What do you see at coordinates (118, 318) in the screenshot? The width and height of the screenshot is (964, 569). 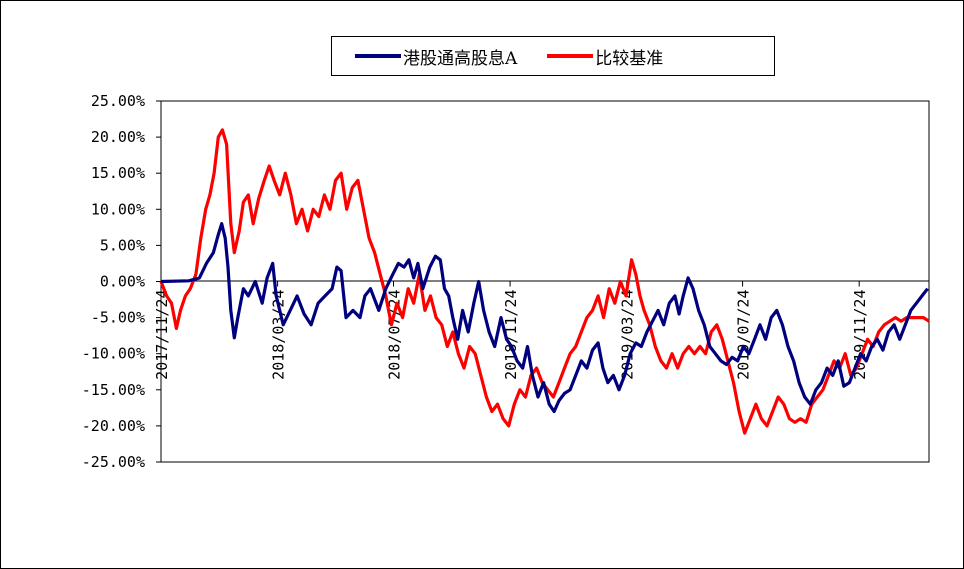 I see `y-tick-label: -5.00%` at bounding box center [118, 318].